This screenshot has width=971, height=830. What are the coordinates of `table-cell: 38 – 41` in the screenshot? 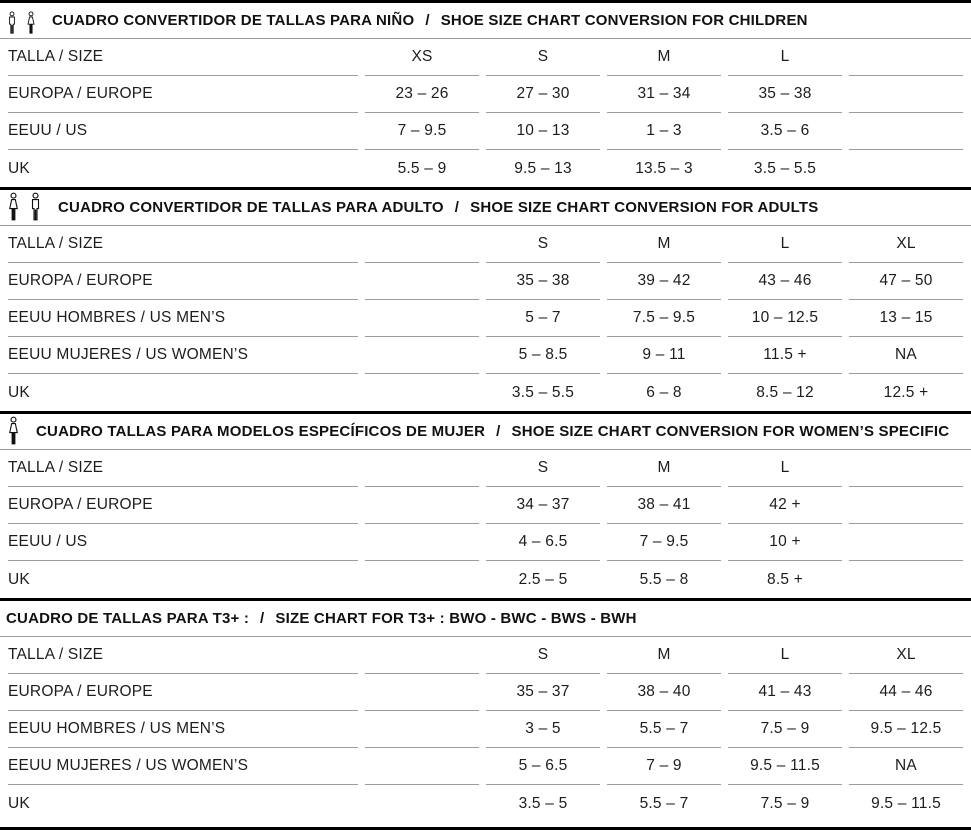 It's located at (664, 505).